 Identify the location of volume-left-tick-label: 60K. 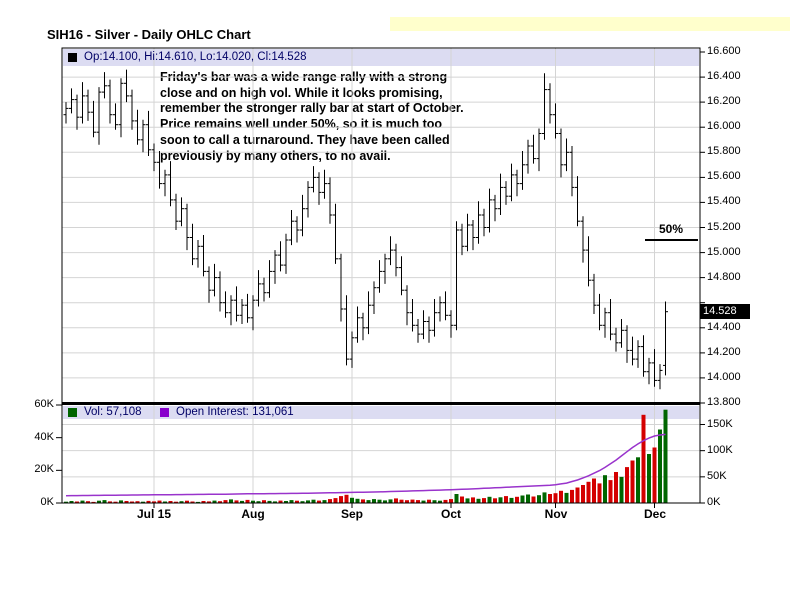
(44, 404).